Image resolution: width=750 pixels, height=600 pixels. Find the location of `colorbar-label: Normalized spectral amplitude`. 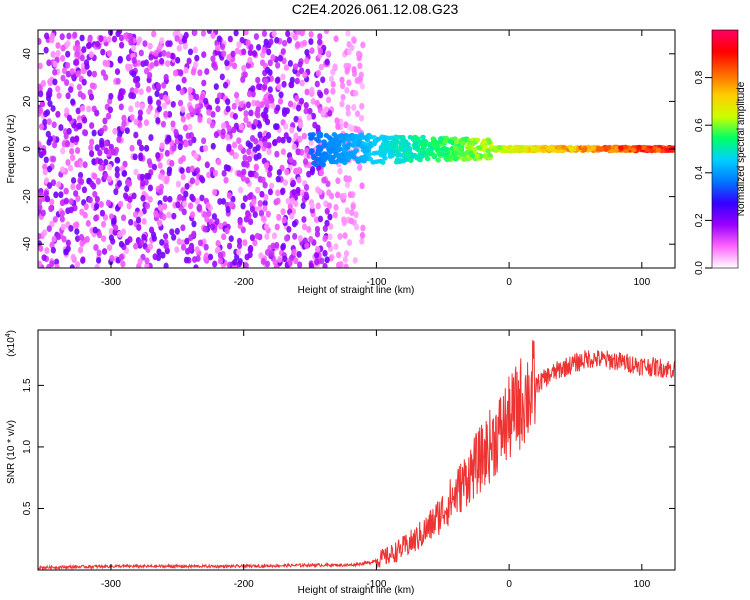

colorbar-label: Normalized spectral amplitude is located at coordinates (741, 148).